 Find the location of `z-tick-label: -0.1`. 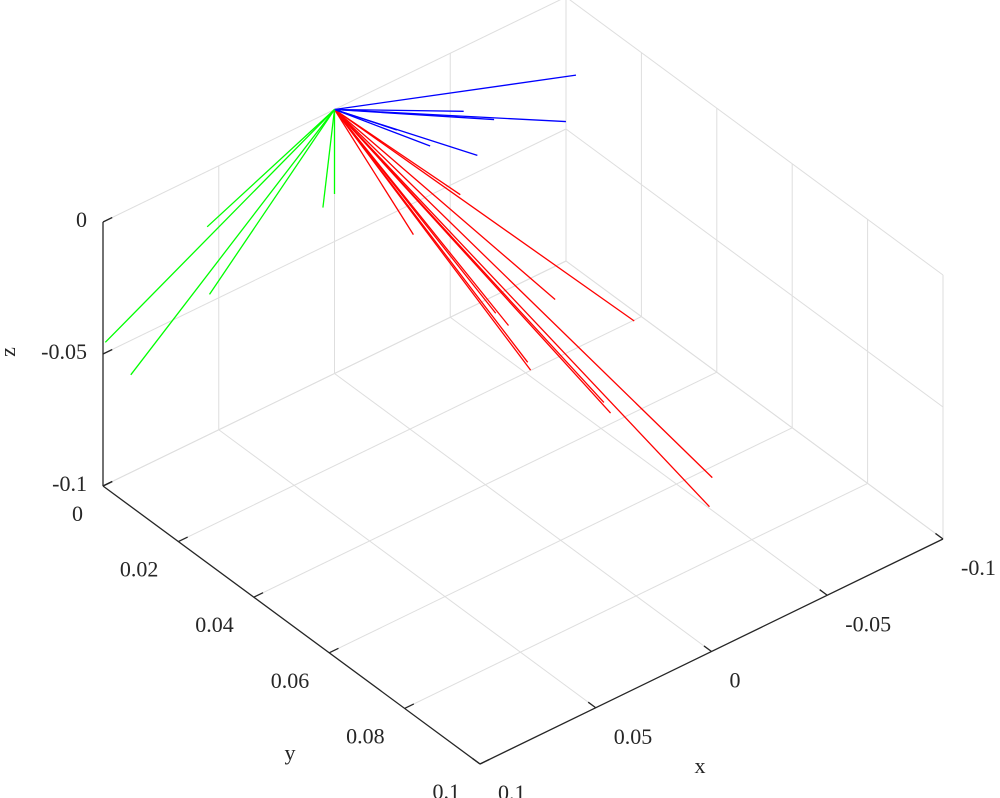

z-tick-label: -0.1 is located at coordinates (69, 483).